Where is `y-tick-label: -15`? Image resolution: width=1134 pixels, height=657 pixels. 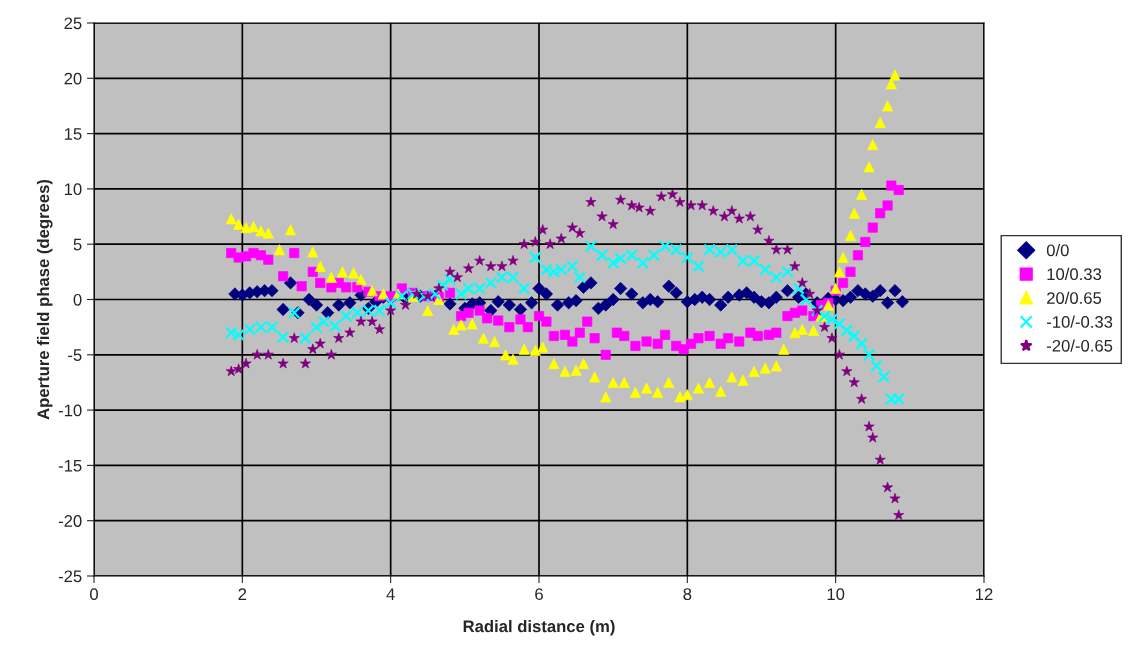 y-tick-label: -15 is located at coordinates (70, 465).